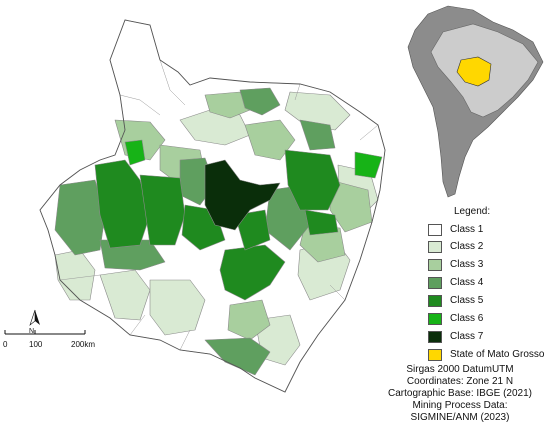  What do you see at coordinates (36, 344) in the screenshot?
I see `scale-tick-100: 100` at bounding box center [36, 344].